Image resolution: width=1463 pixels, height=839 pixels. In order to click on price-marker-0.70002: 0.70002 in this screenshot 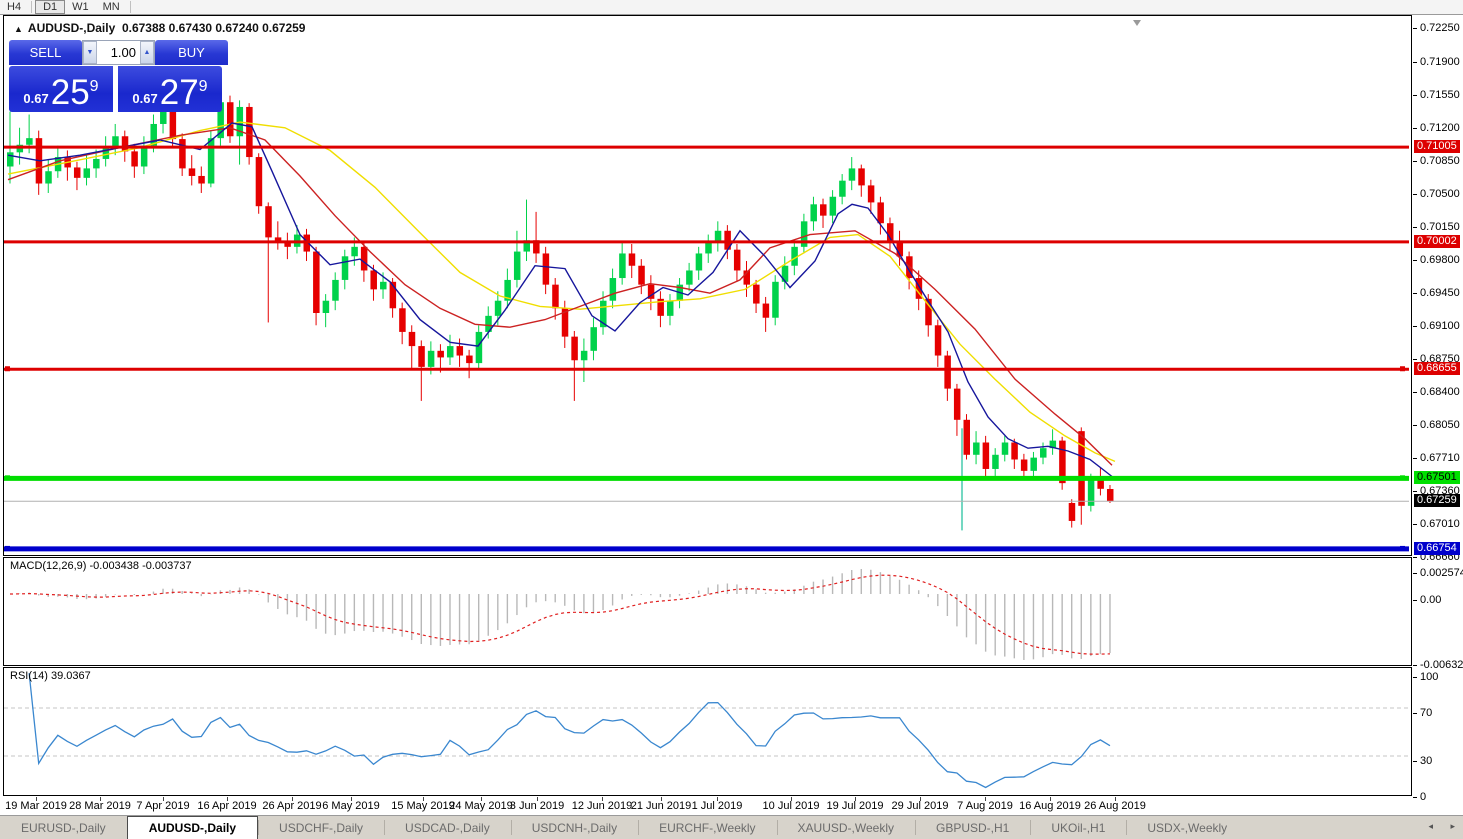, I will do `click(1437, 241)`.